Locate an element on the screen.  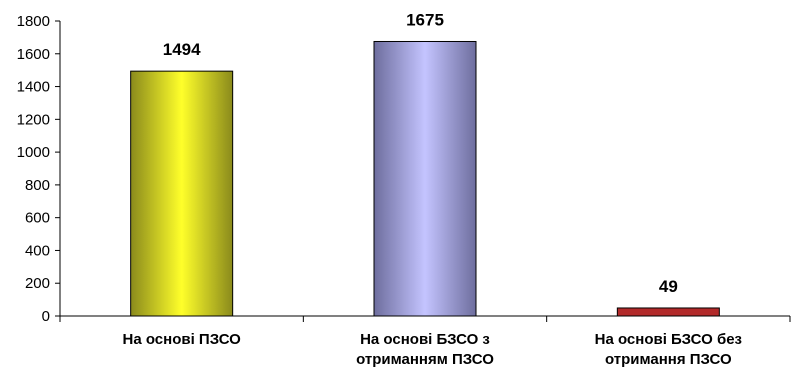
y-axis: 0 200 400 600 800 1000 1200 1400 1600 1800 is located at coordinates (39, 169).